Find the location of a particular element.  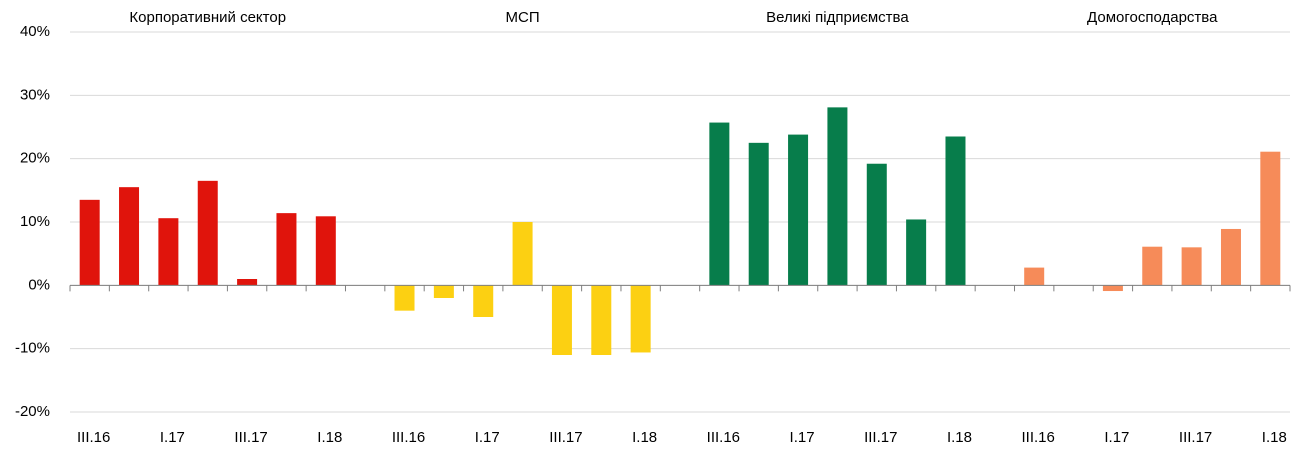

y-tick-label: -20% is located at coordinates (32, 411).